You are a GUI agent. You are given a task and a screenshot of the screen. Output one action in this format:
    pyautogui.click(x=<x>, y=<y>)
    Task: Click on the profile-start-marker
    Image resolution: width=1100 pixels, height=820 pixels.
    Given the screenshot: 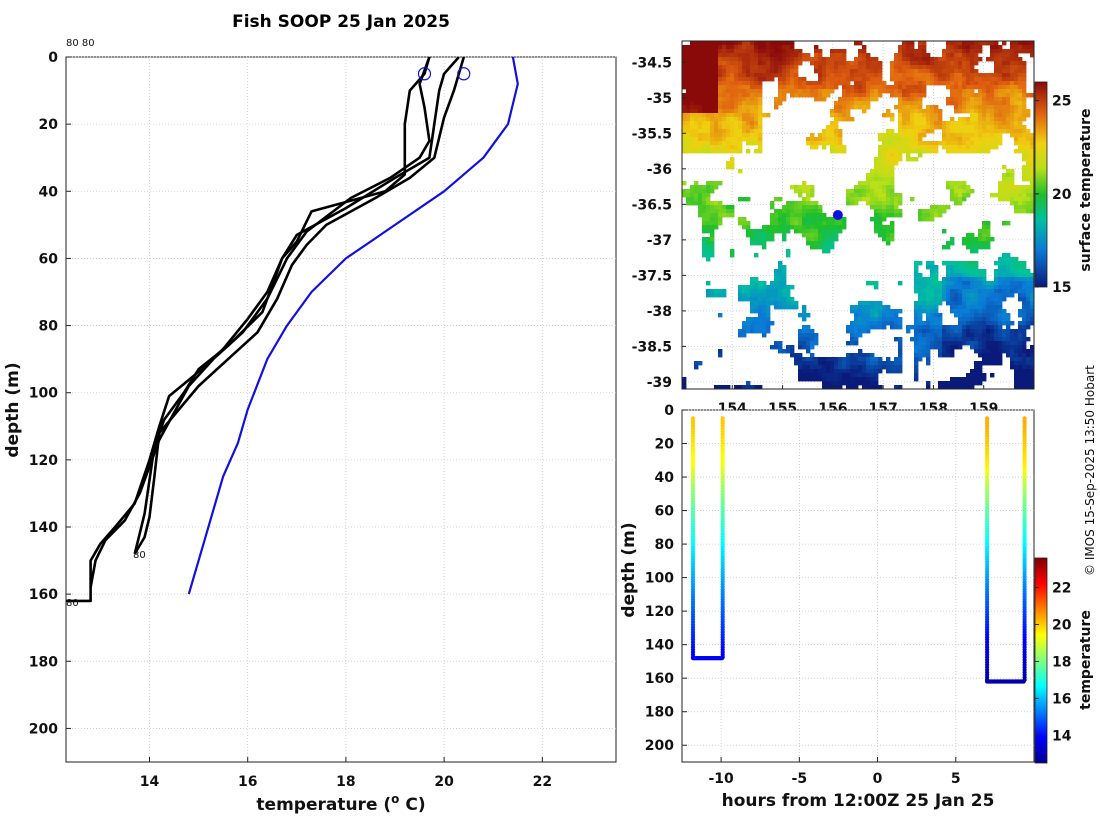 What is the action you would take?
    pyautogui.click(x=464, y=74)
    